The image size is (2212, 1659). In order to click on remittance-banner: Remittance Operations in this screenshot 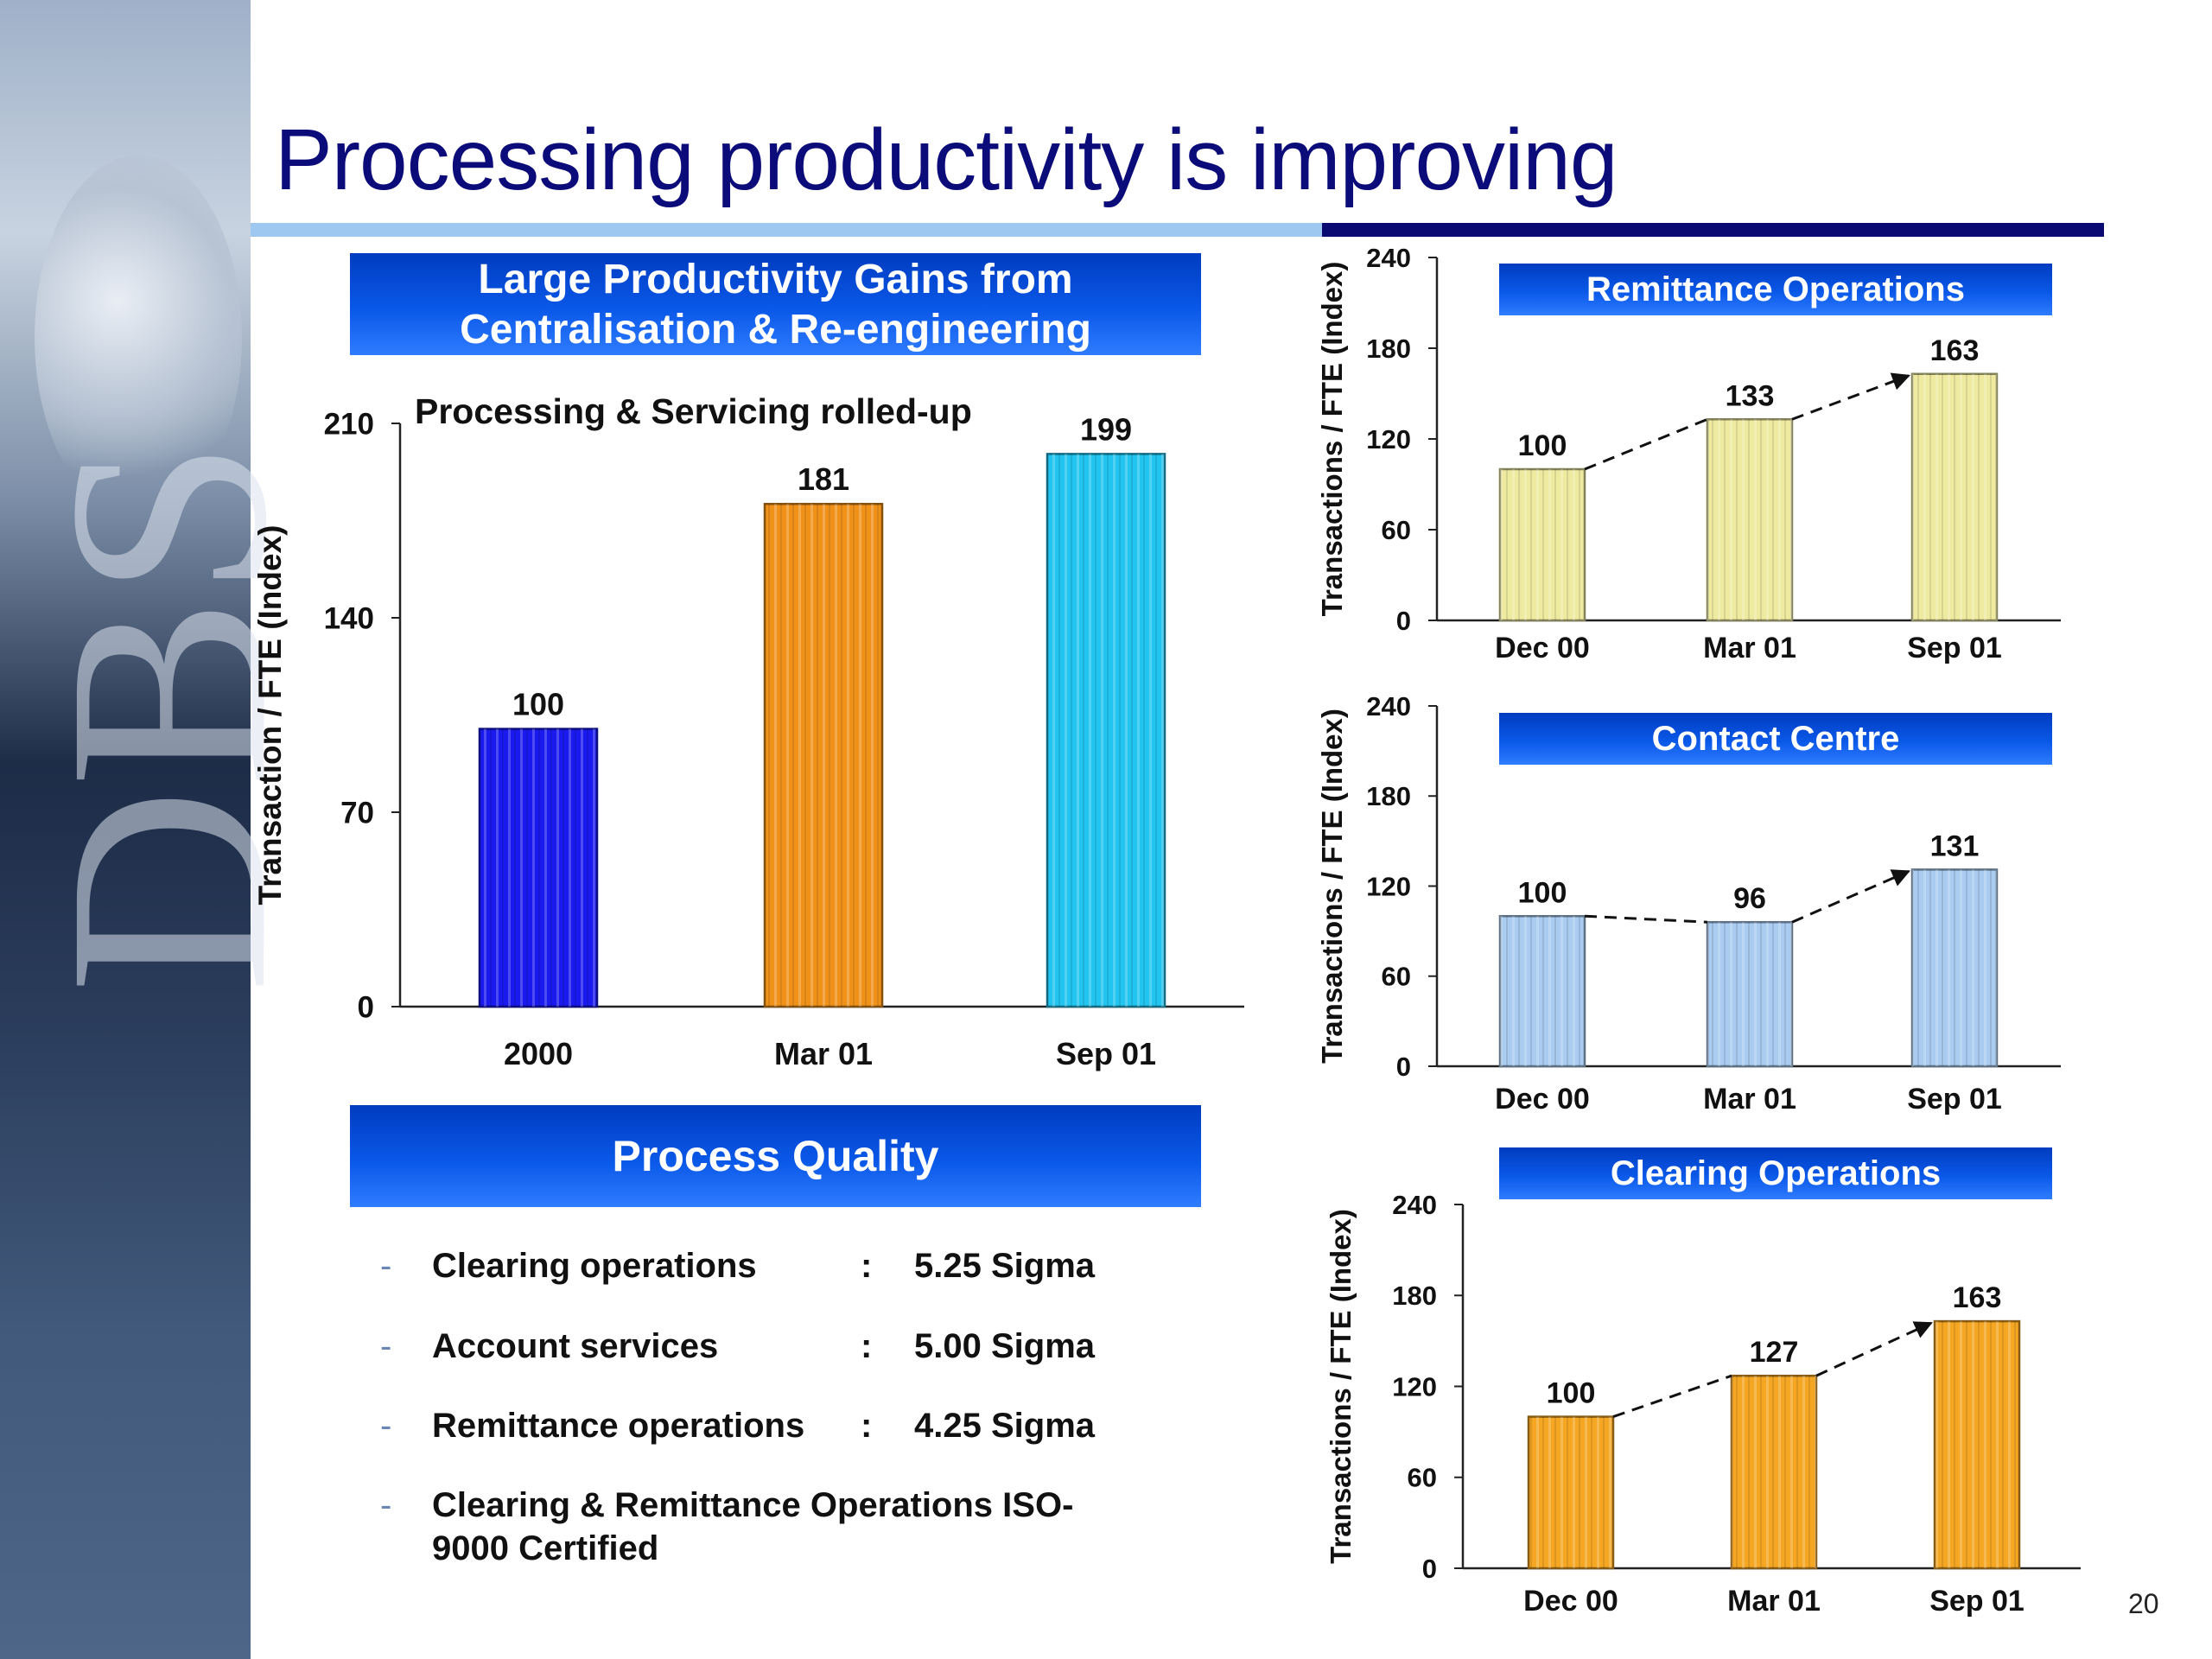, I will do `click(1775, 289)`.